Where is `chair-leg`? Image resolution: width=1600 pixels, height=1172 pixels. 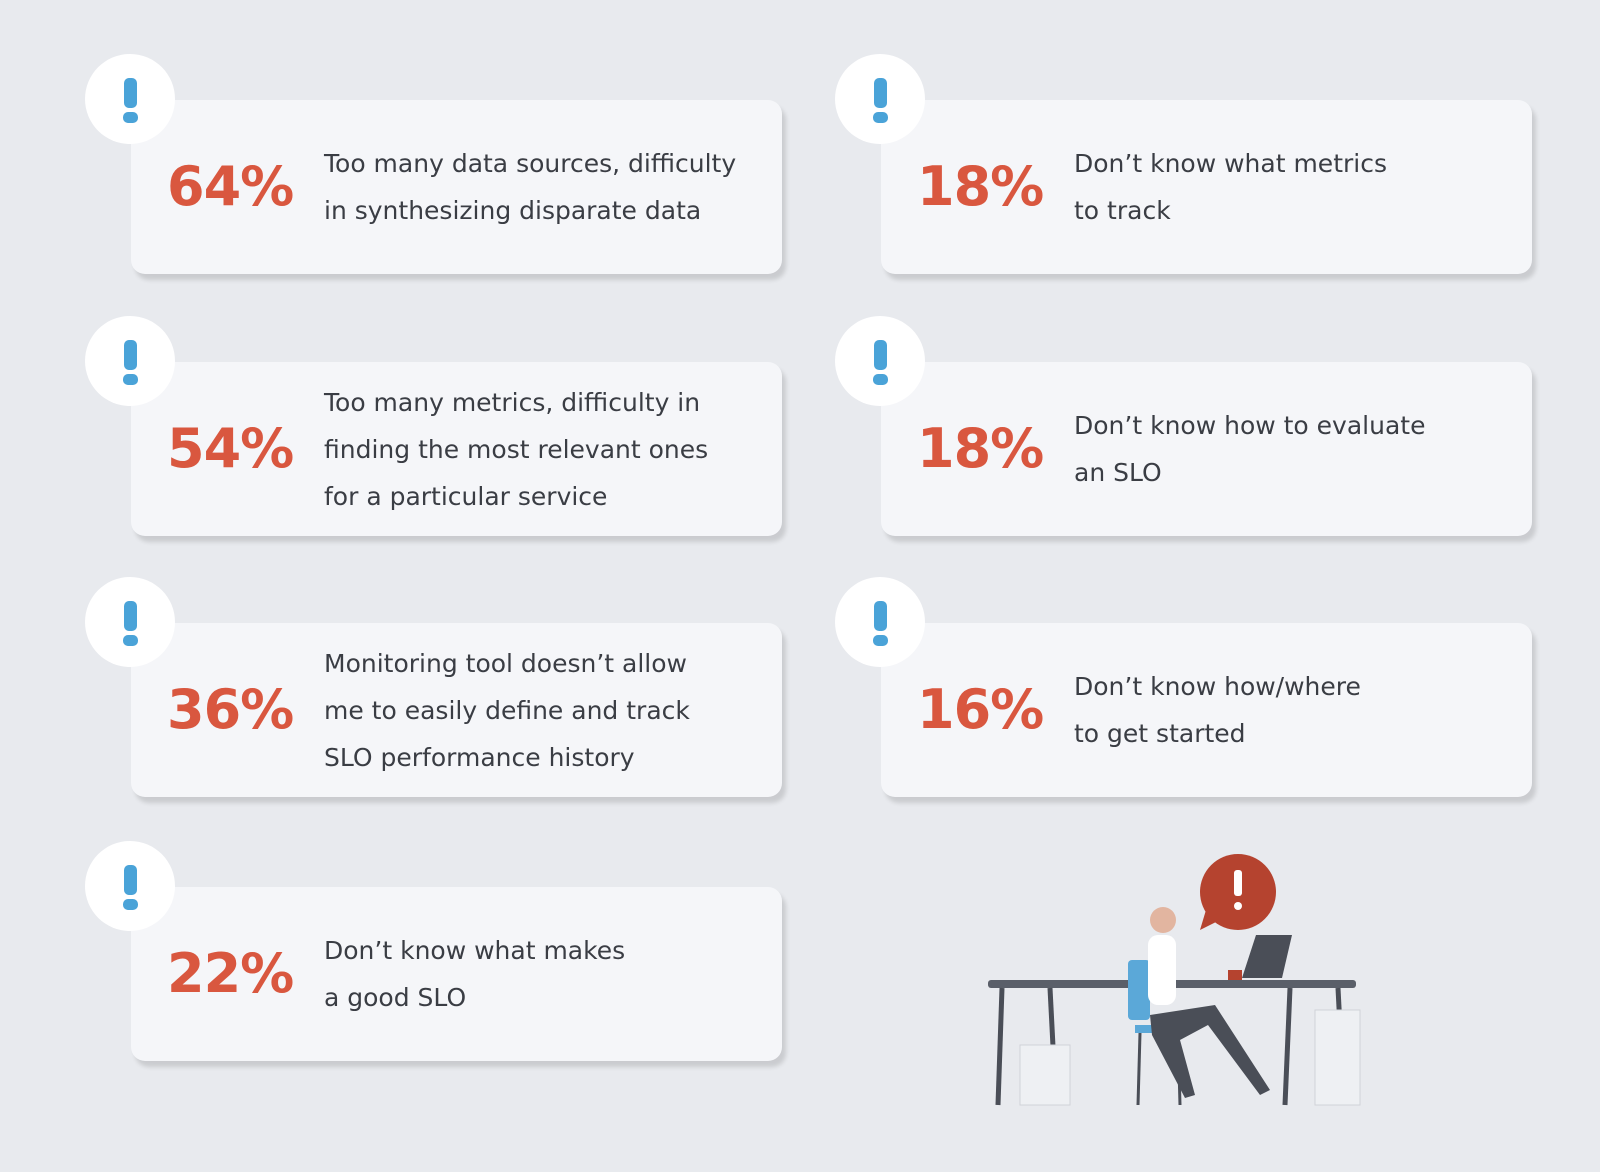
chair-leg is located at coordinates (1139, 1069).